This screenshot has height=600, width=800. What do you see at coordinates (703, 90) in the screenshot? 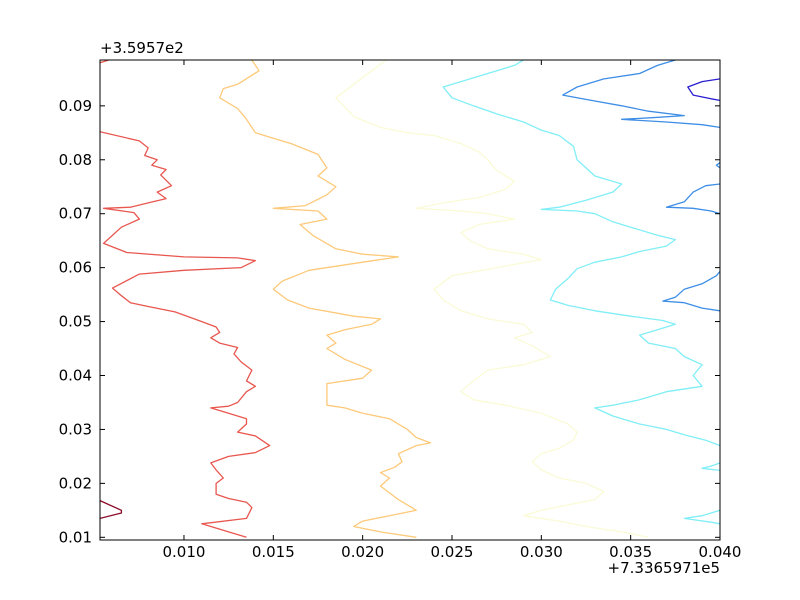
I see `series-line-contour-dark-blue` at bounding box center [703, 90].